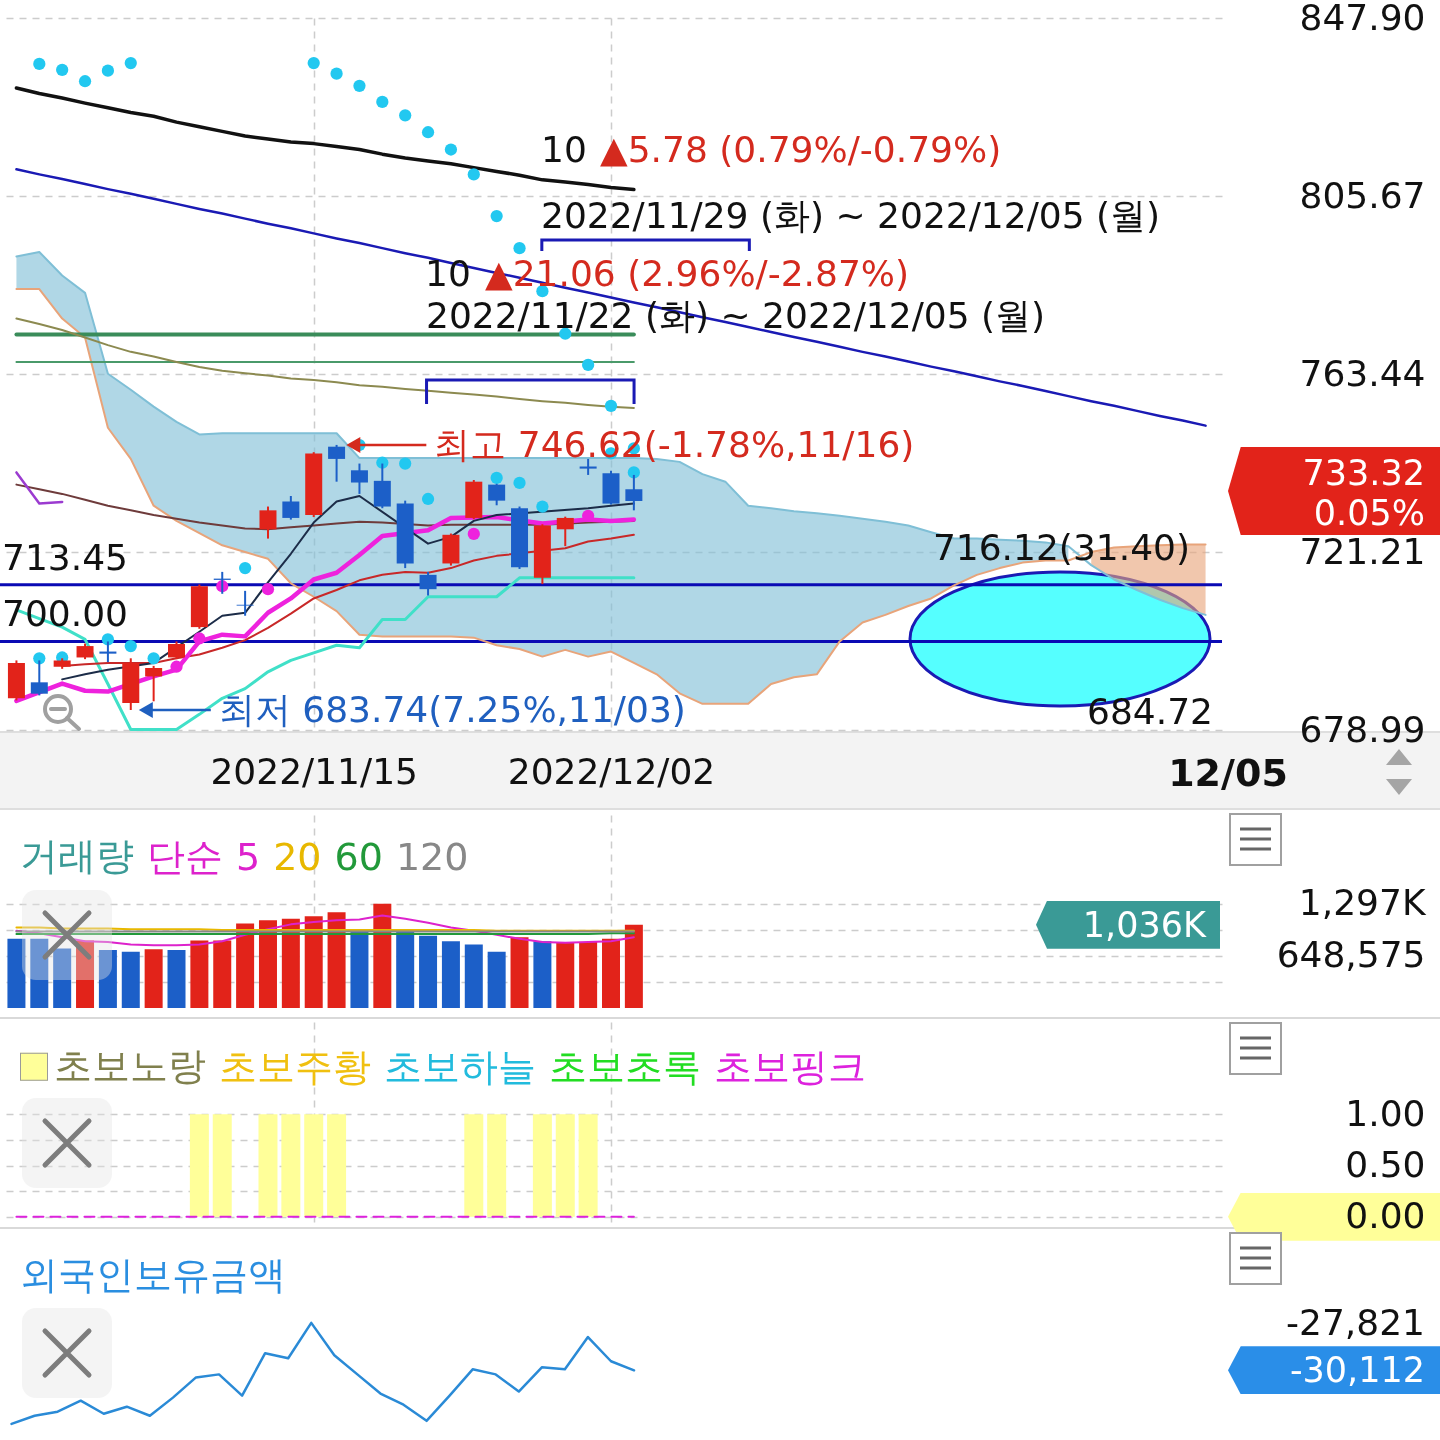 The height and width of the screenshot is (1440, 1440). What do you see at coordinates (77, 856) in the screenshot?
I see `text: 거래량` at bounding box center [77, 856].